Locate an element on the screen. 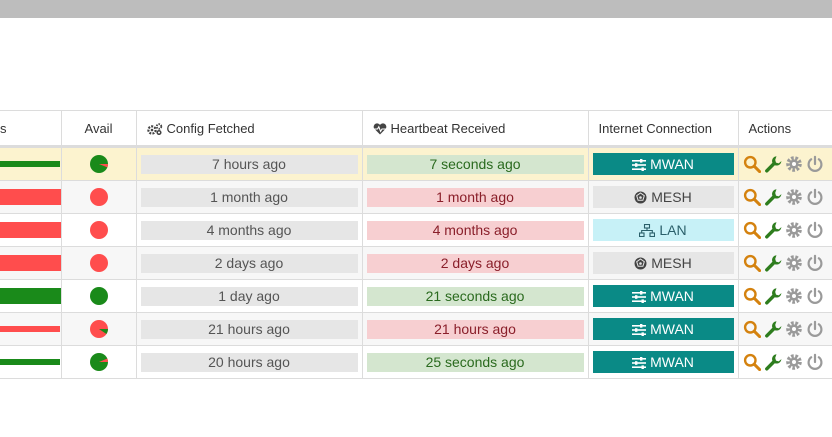  column-header-status: s is located at coordinates (31, 129).